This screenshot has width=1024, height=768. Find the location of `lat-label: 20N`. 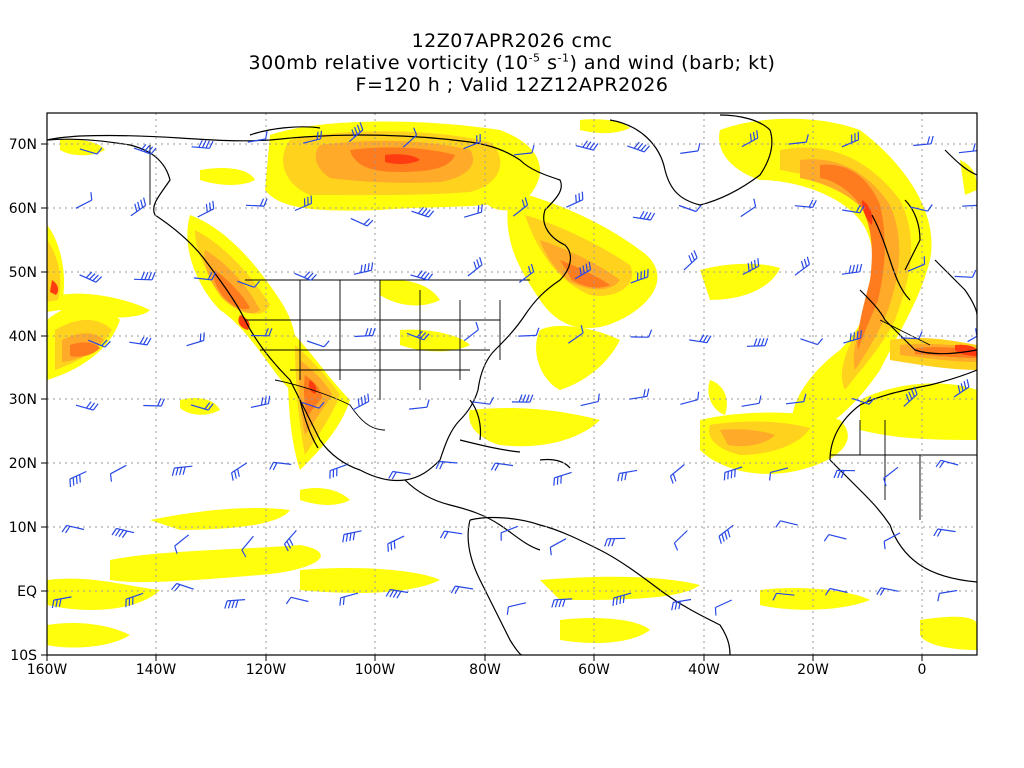

lat-label: 20N is located at coordinates (23, 464).